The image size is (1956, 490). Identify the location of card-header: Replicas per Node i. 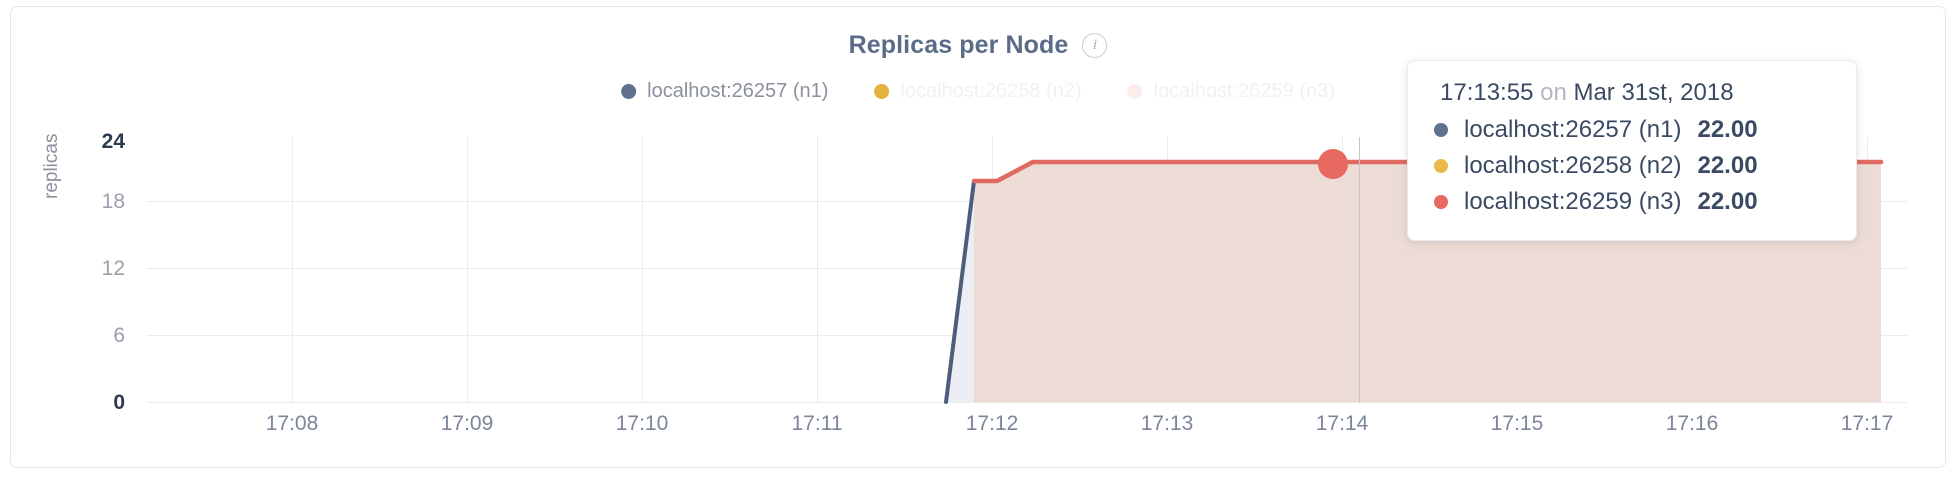
(978, 45).